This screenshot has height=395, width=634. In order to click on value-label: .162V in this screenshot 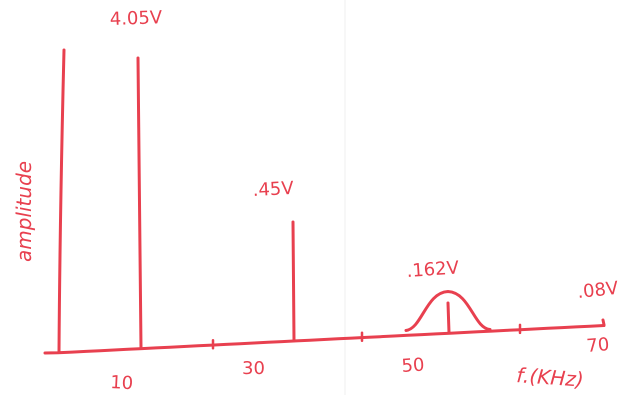, I will do `click(433, 269)`.